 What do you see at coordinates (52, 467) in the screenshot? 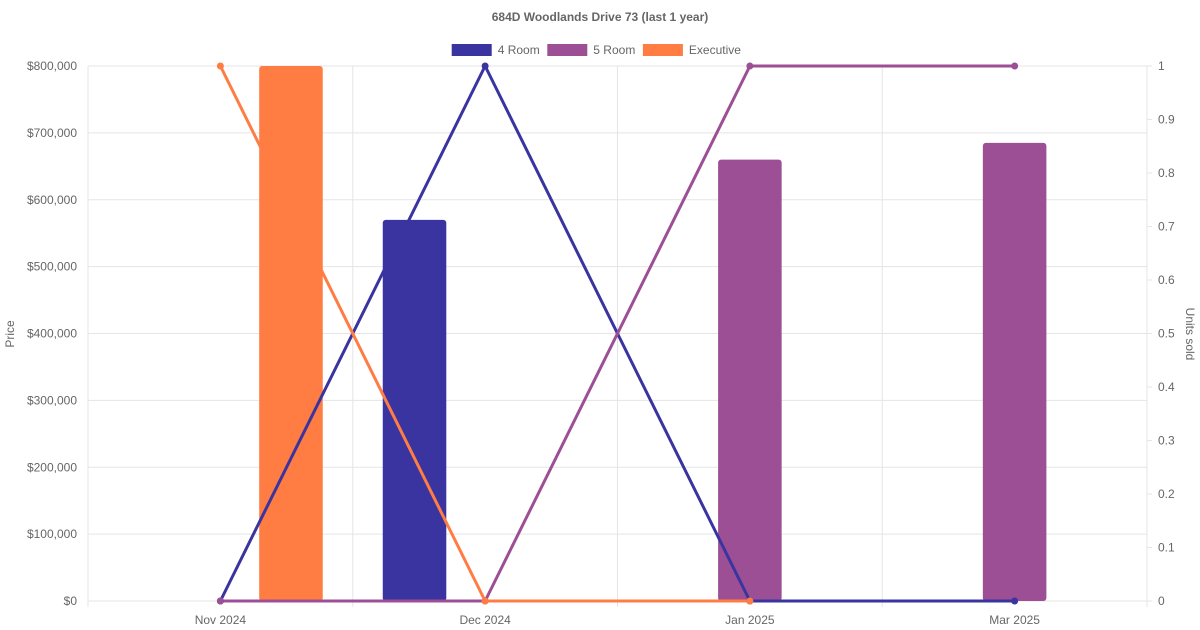
I see `left-tick-label: $200,000` at bounding box center [52, 467].